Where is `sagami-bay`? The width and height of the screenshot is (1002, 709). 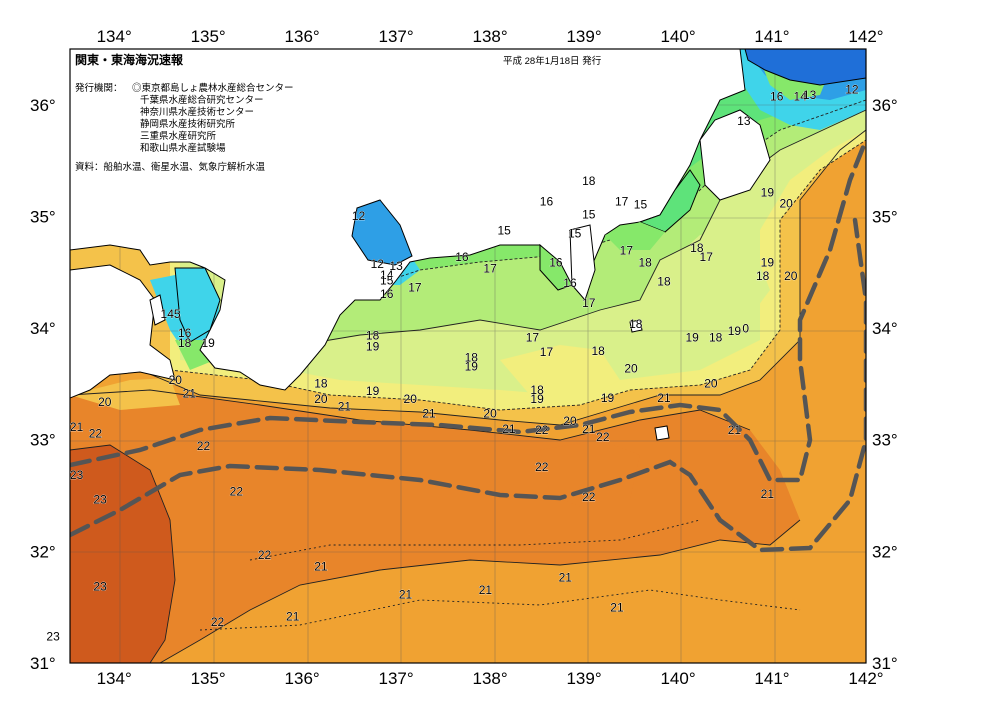 sagami-bay is located at coordinates (635, 236).